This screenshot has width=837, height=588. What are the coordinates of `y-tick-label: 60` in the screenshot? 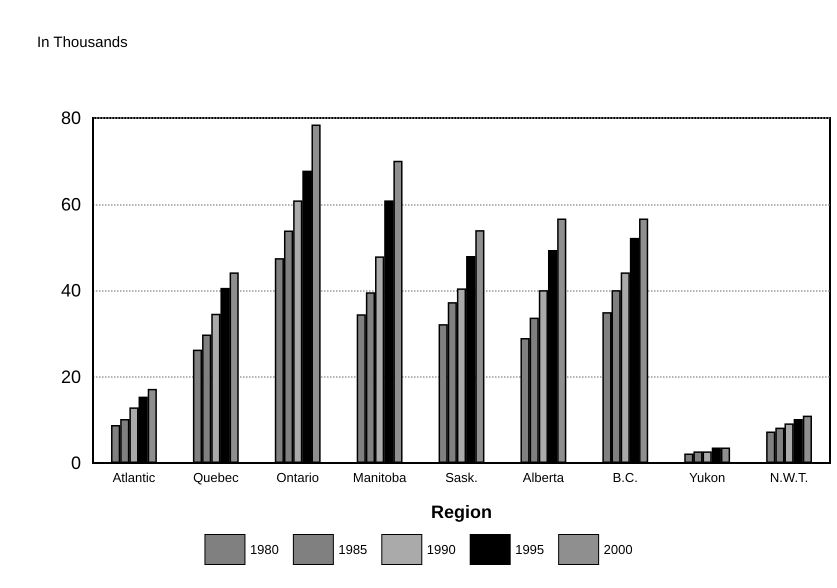 It's located at (70, 204).